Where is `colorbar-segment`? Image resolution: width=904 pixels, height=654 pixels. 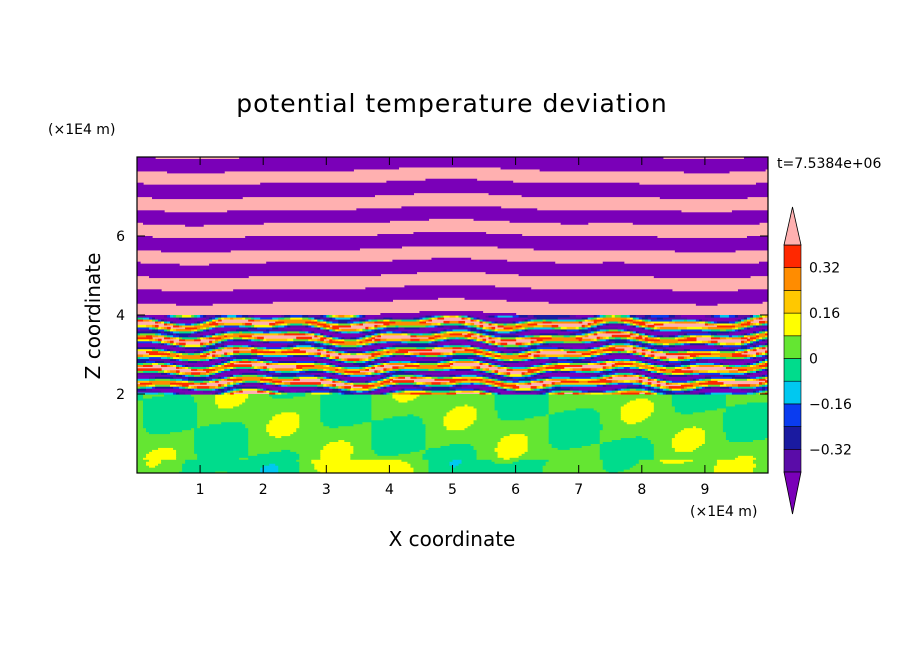
colorbar-segment is located at coordinates (792, 415).